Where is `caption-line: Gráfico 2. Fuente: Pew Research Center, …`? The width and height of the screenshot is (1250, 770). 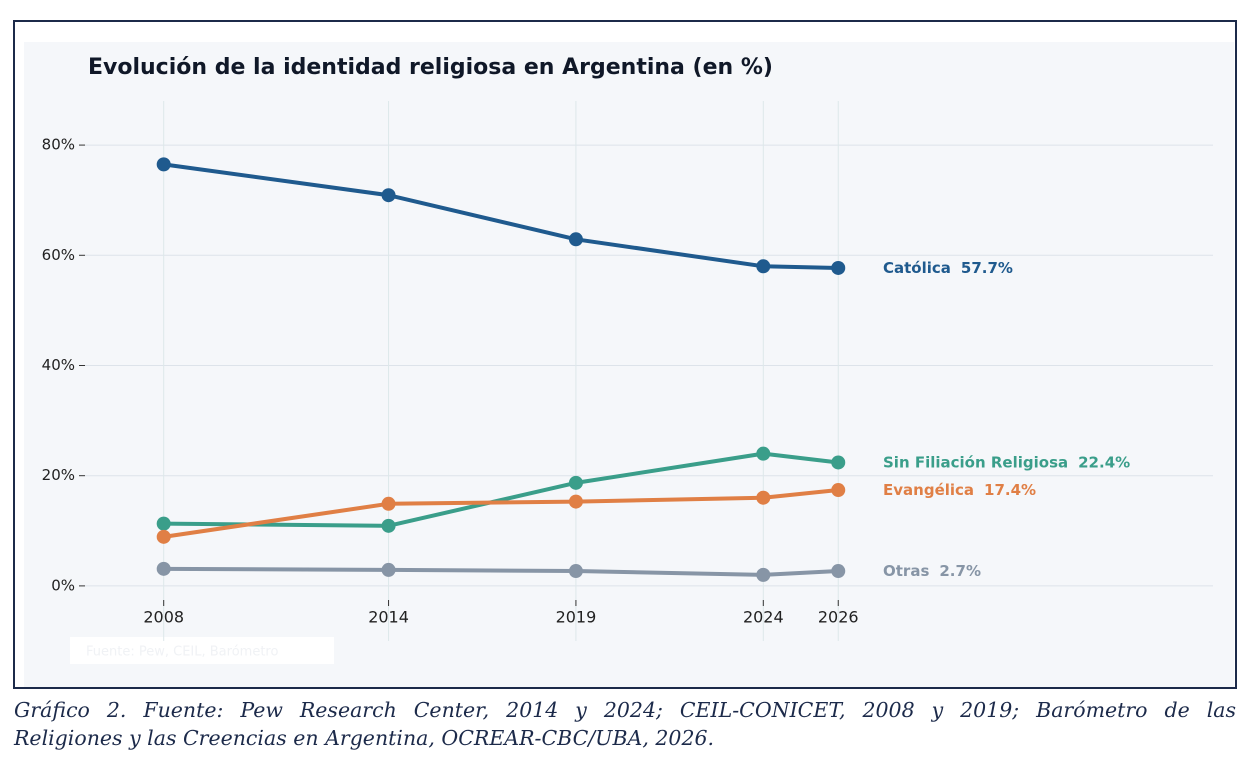
caption-line: Gráfico 2. Fuente: Pew Research Center, … is located at coordinates (625, 710).